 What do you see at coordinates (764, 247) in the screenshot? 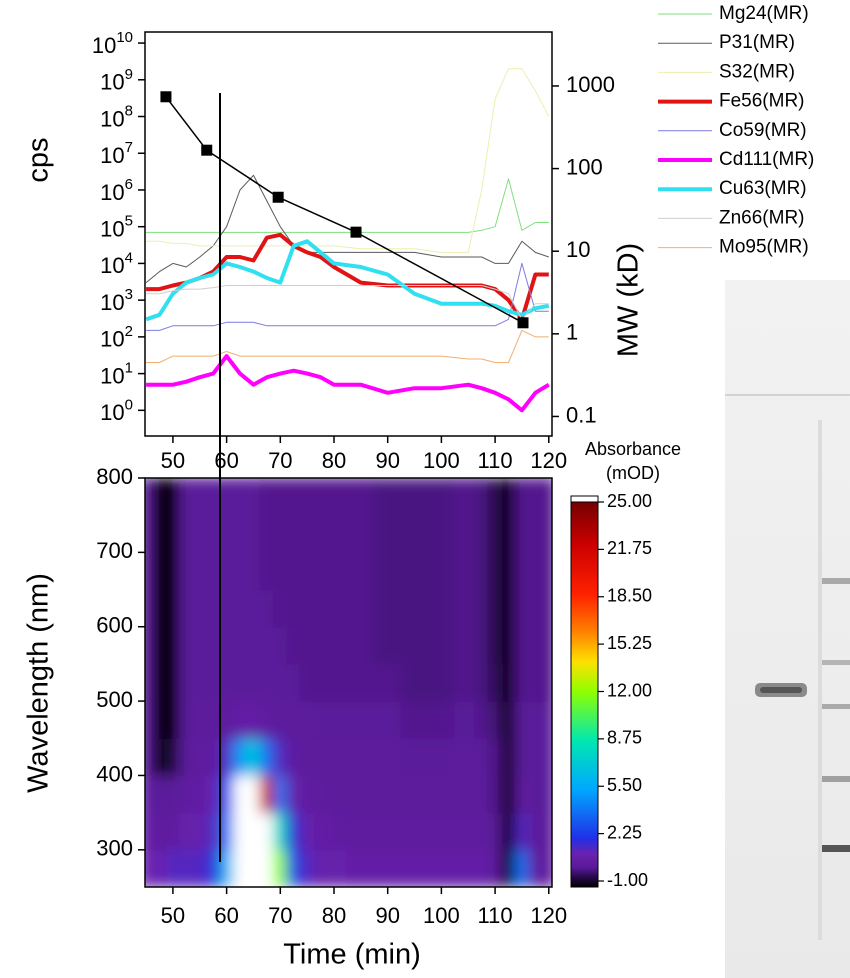
I see `legend-label: Mo95(MR)` at bounding box center [764, 247].